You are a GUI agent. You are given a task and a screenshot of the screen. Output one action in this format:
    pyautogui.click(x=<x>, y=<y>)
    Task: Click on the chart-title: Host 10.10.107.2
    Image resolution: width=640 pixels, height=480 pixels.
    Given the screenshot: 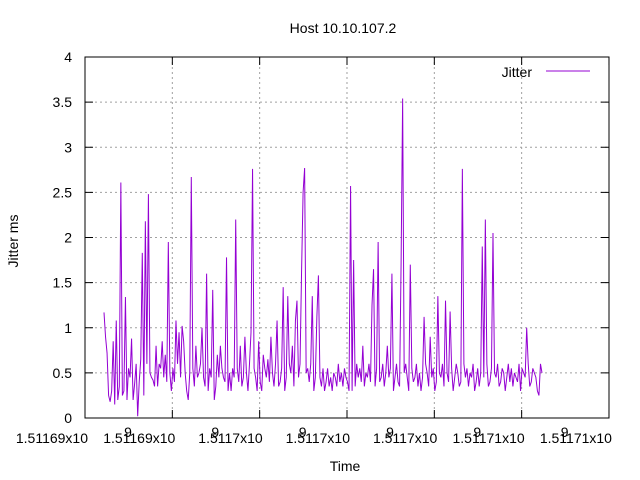 What is the action you would take?
    pyautogui.click(x=343, y=28)
    